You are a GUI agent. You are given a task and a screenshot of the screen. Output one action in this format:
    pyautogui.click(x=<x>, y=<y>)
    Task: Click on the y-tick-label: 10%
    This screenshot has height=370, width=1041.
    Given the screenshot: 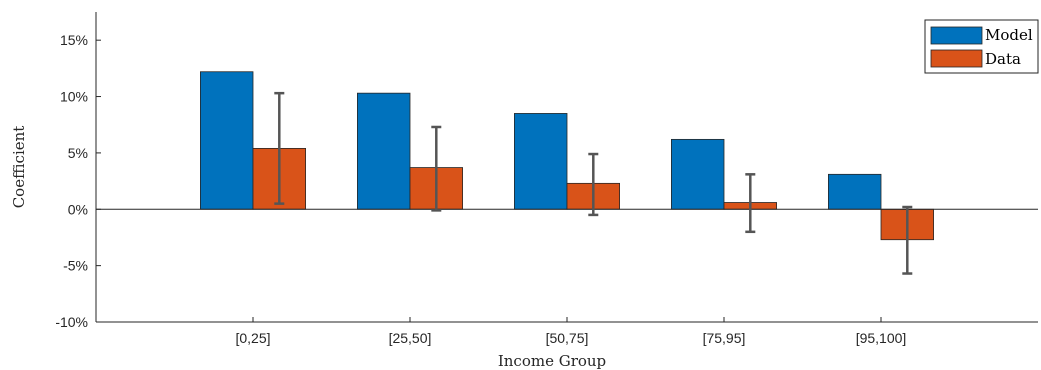 What is the action you would take?
    pyautogui.click(x=74, y=97)
    